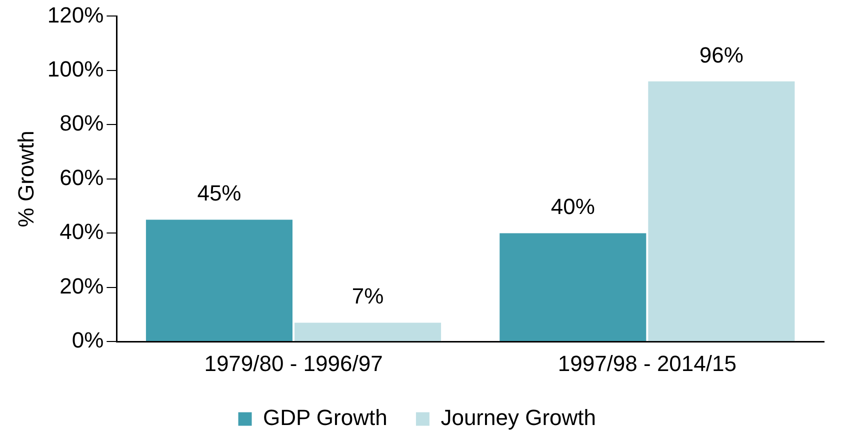  Describe the element at coordinates (82, 231) in the screenshot. I see `y-tick-label: 40%` at that location.